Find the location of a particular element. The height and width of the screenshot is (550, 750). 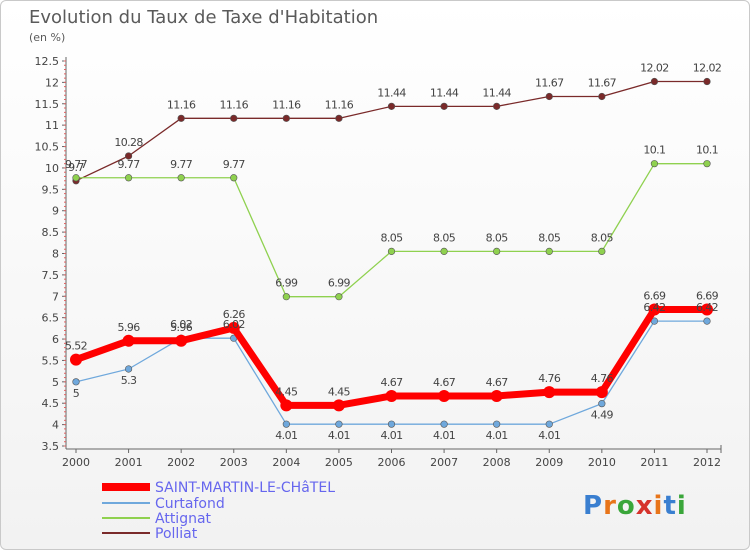

y-tick-label: 10.5 is located at coordinates (47, 147).